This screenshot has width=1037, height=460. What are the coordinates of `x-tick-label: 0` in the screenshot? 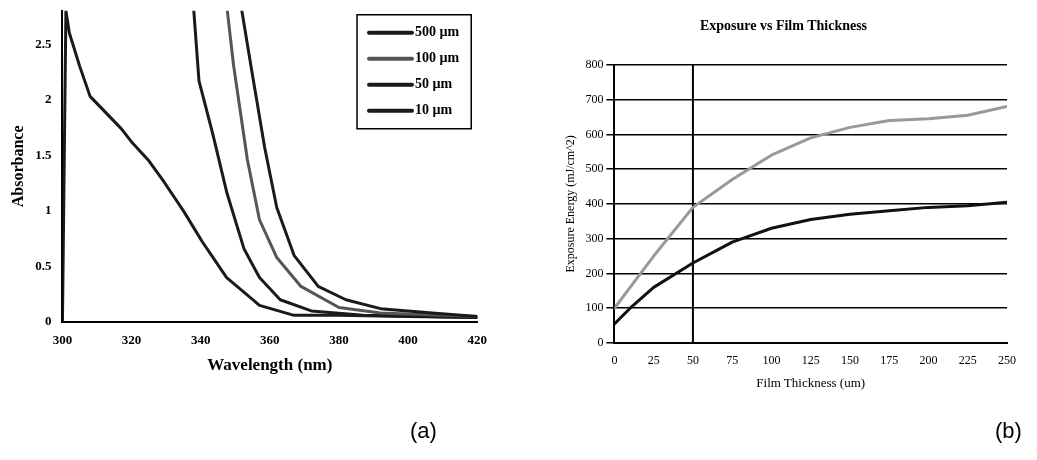 It's located at (614, 360).